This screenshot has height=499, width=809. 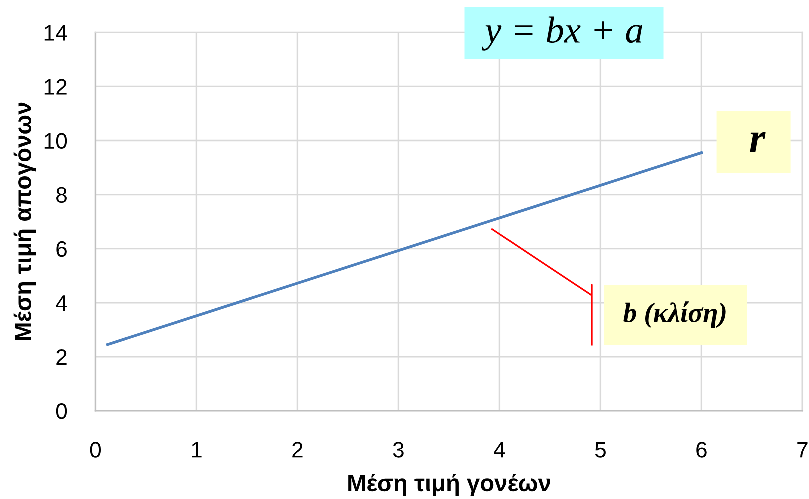 What do you see at coordinates (675, 315) in the screenshot?
I see `annotation: b (κλίση)` at bounding box center [675, 315].